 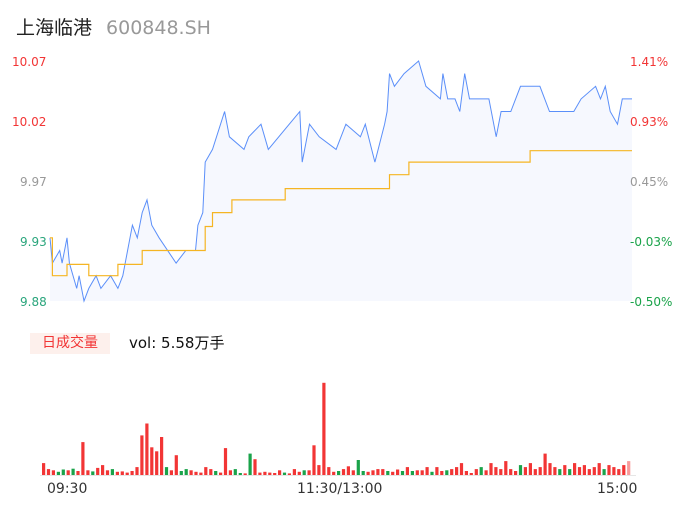 I want to click on stock-title: 上海临港 600848.SH, so click(x=113, y=26).